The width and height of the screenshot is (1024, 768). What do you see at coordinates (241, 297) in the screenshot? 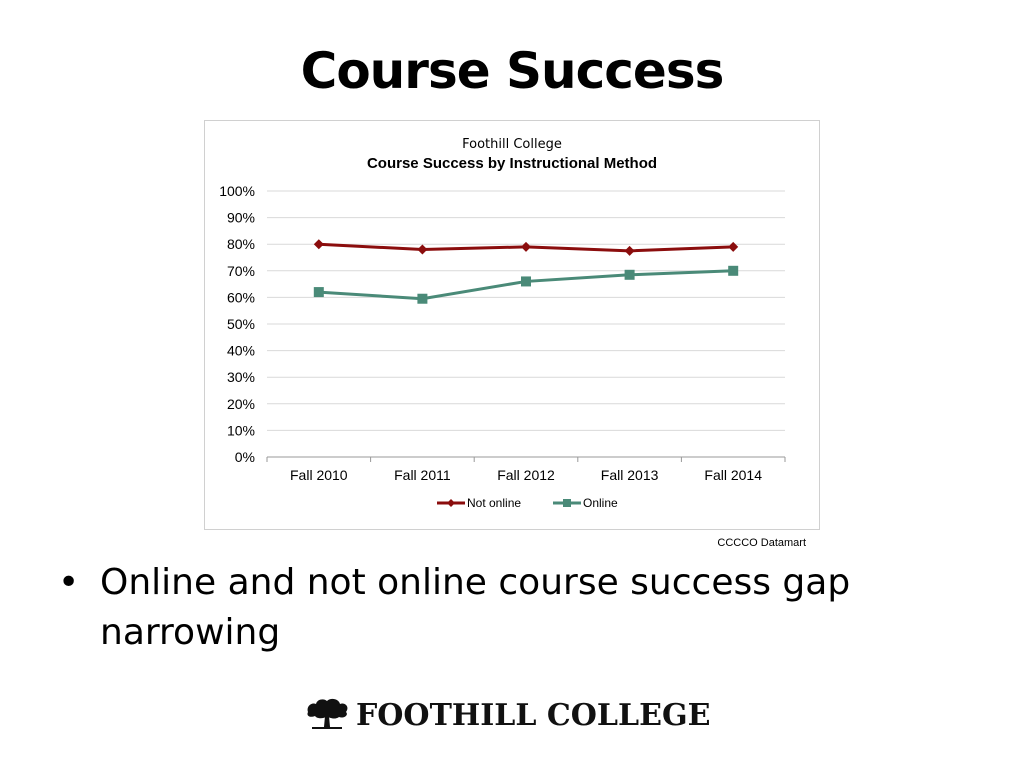
I see `y-tick-label: 60%` at bounding box center [241, 297].